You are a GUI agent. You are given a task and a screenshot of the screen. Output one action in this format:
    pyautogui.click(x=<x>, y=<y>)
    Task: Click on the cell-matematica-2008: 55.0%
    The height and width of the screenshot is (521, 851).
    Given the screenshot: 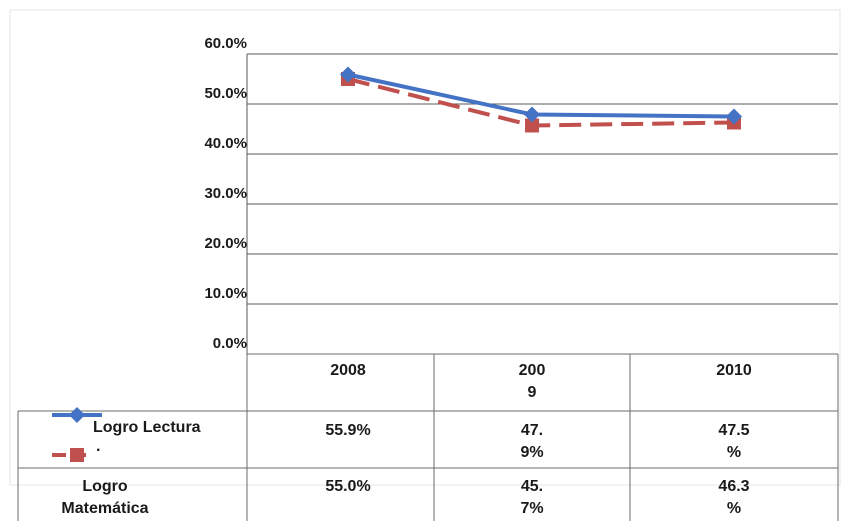 What is the action you would take?
    pyautogui.click(x=348, y=486)
    